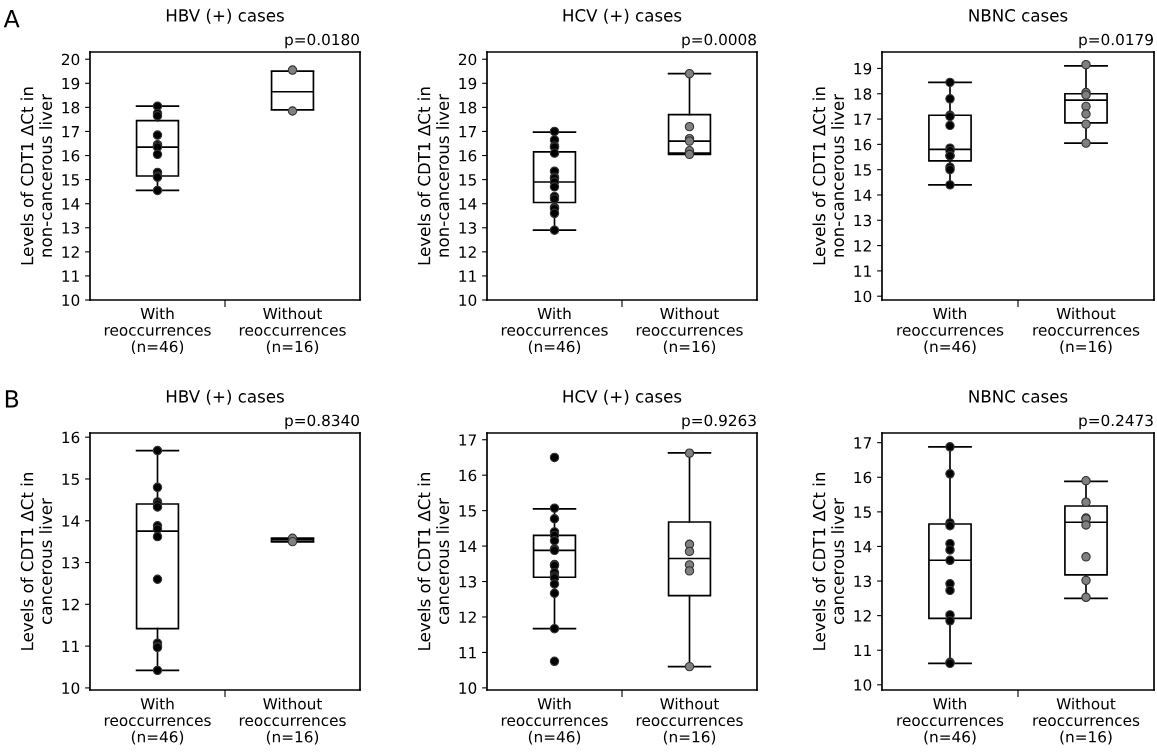 The width and height of the screenshot is (1157, 756). Describe the element at coordinates (322, 41) in the screenshot. I see `text: p=0.0180` at that location.